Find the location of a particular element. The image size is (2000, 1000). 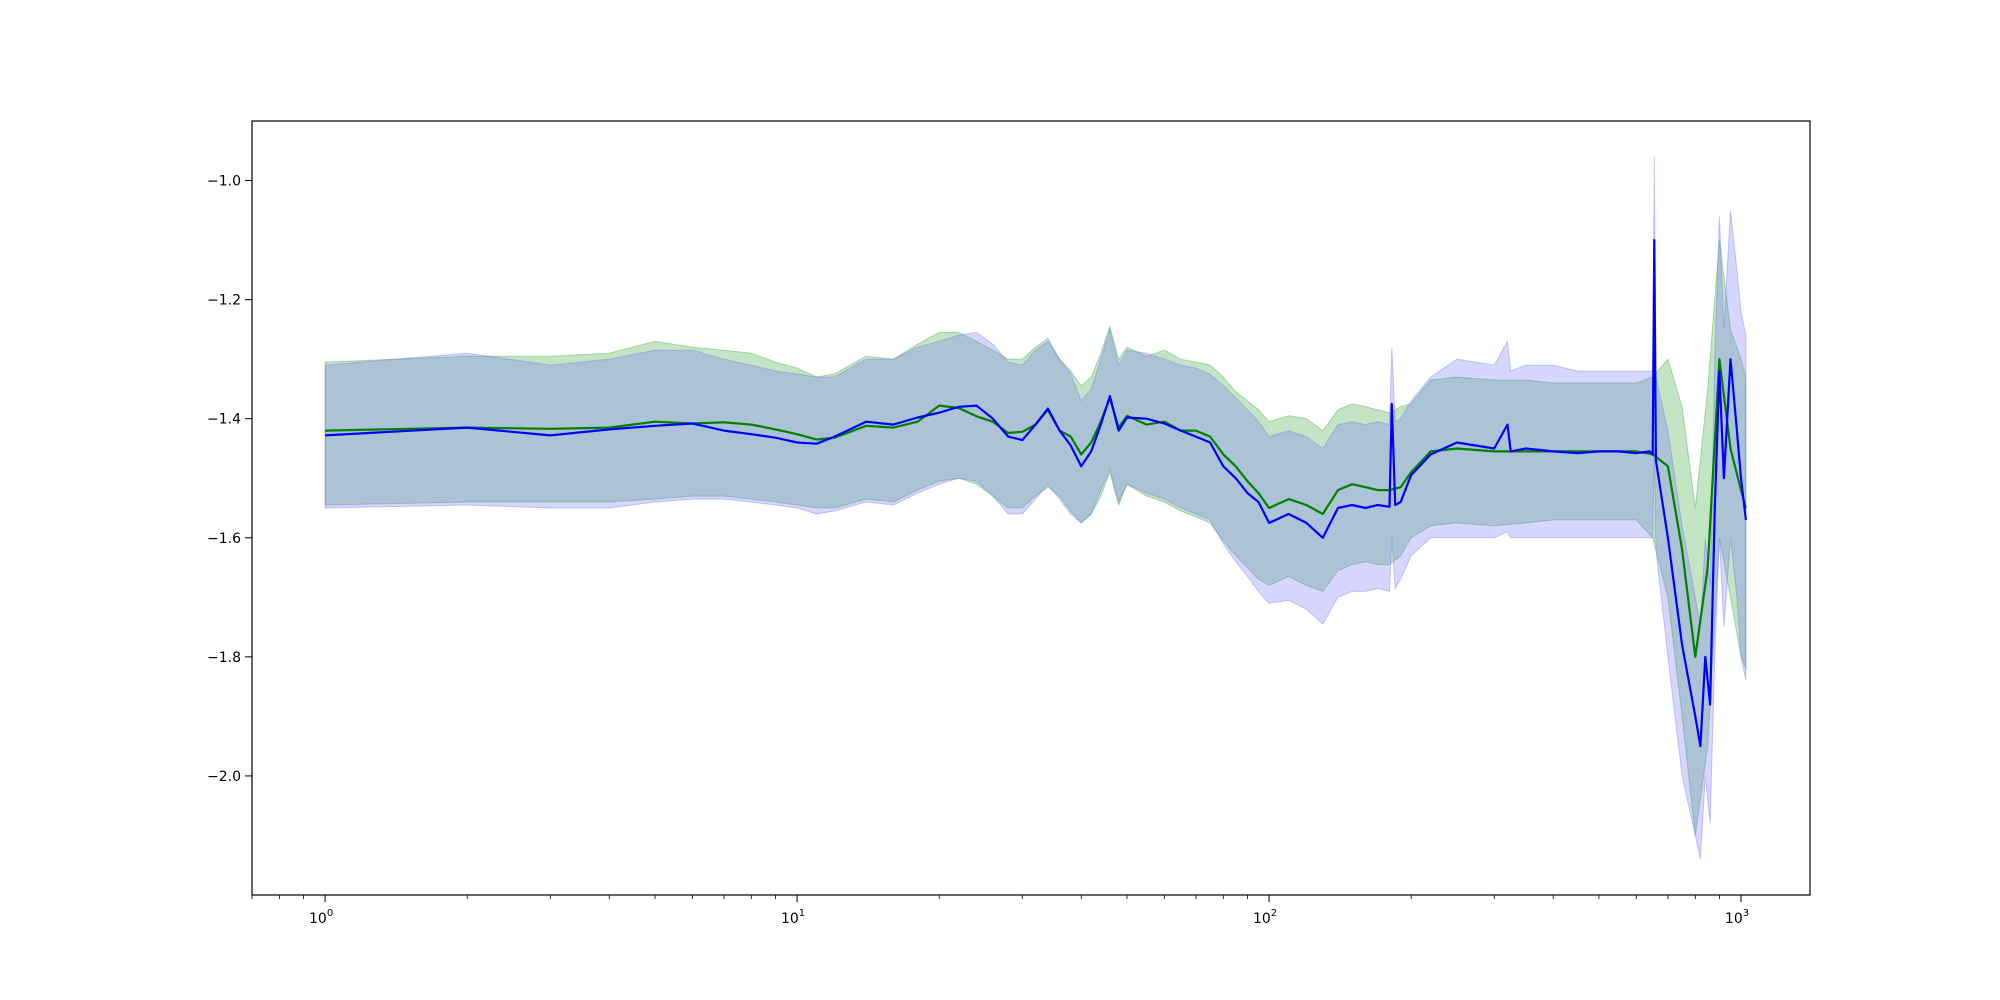

x-tick-label: 10² is located at coordinates (1265, 917).